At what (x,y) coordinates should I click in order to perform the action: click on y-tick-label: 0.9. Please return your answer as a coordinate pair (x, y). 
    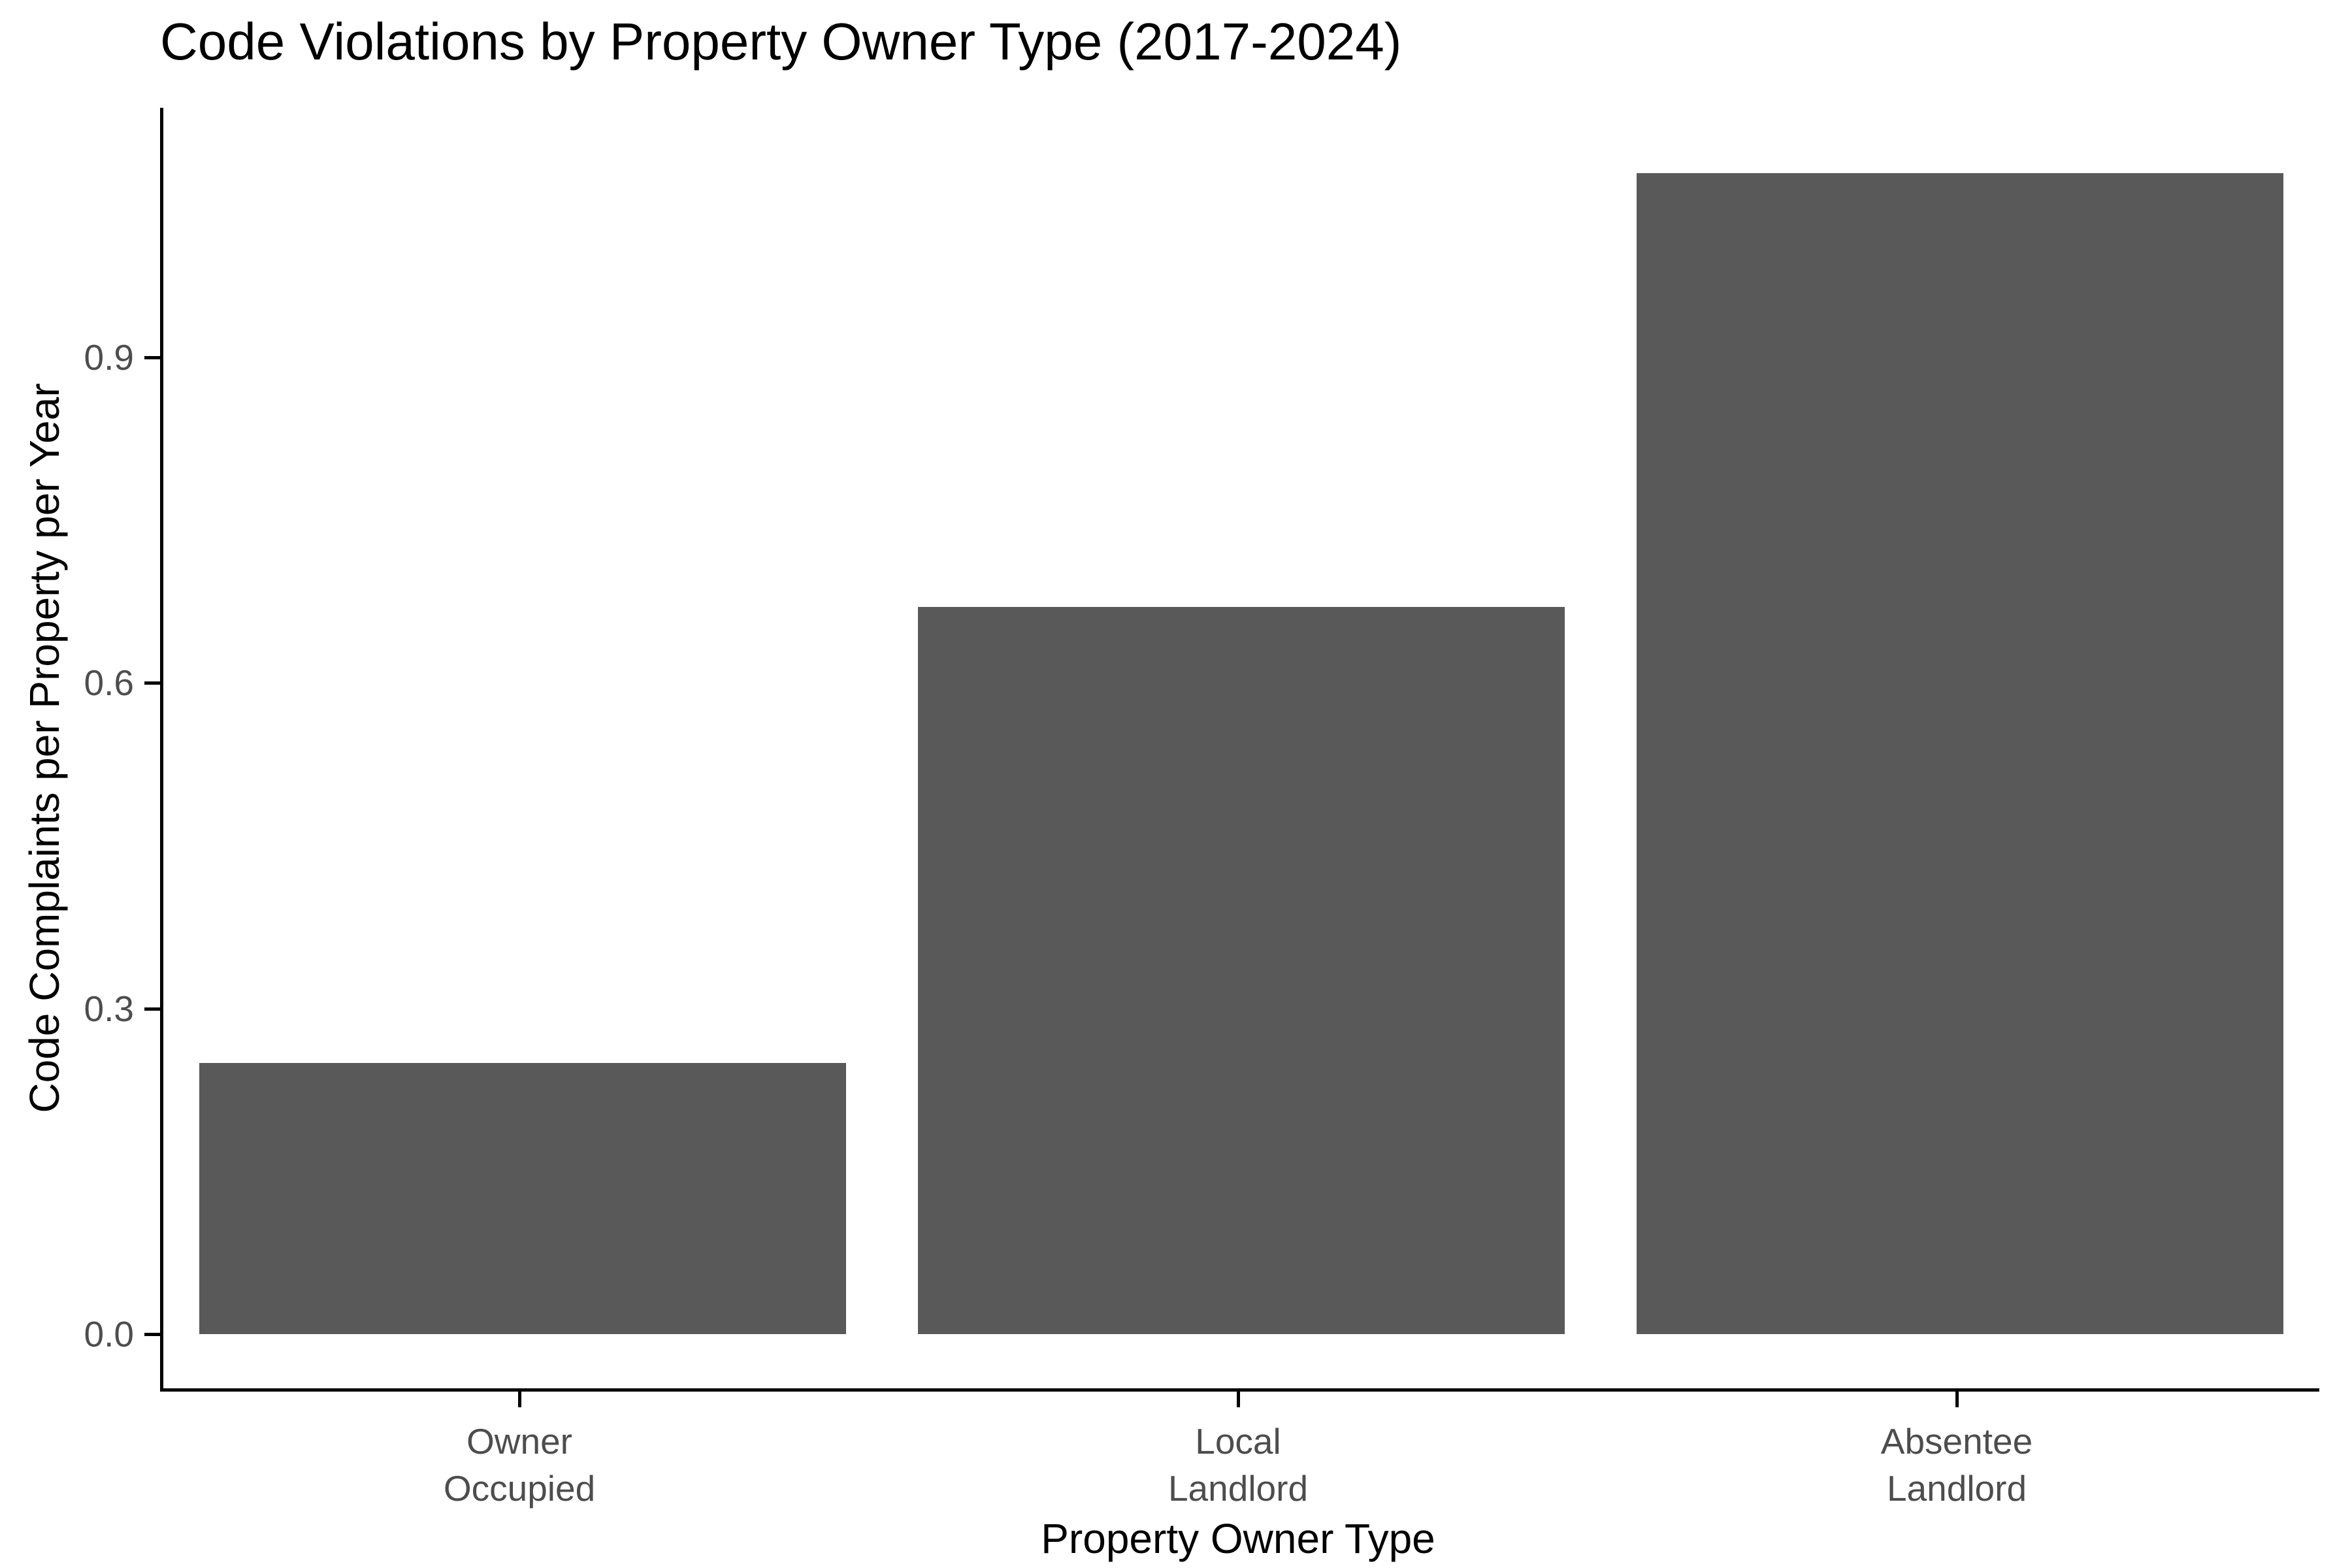
    Looking at the image, I should click on (109, 357).